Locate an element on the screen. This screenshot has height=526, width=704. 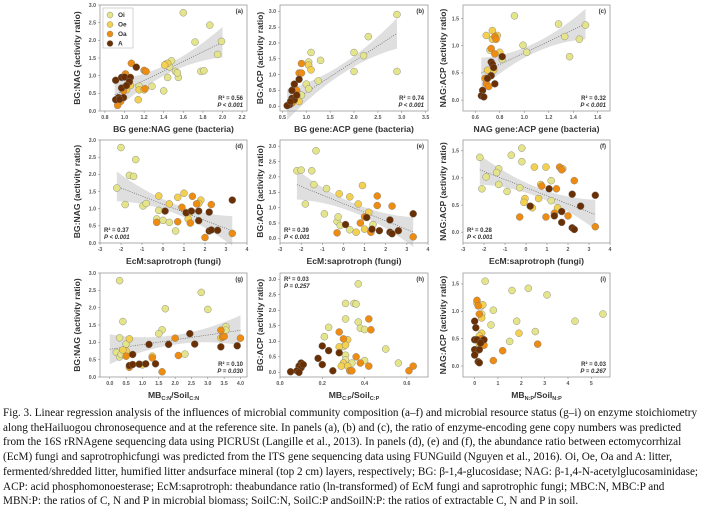
x-tick-label: 4 is located at coordinates (428, 250).